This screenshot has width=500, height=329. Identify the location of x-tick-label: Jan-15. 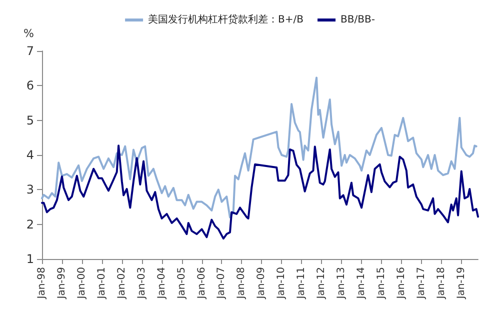
(381, 283).